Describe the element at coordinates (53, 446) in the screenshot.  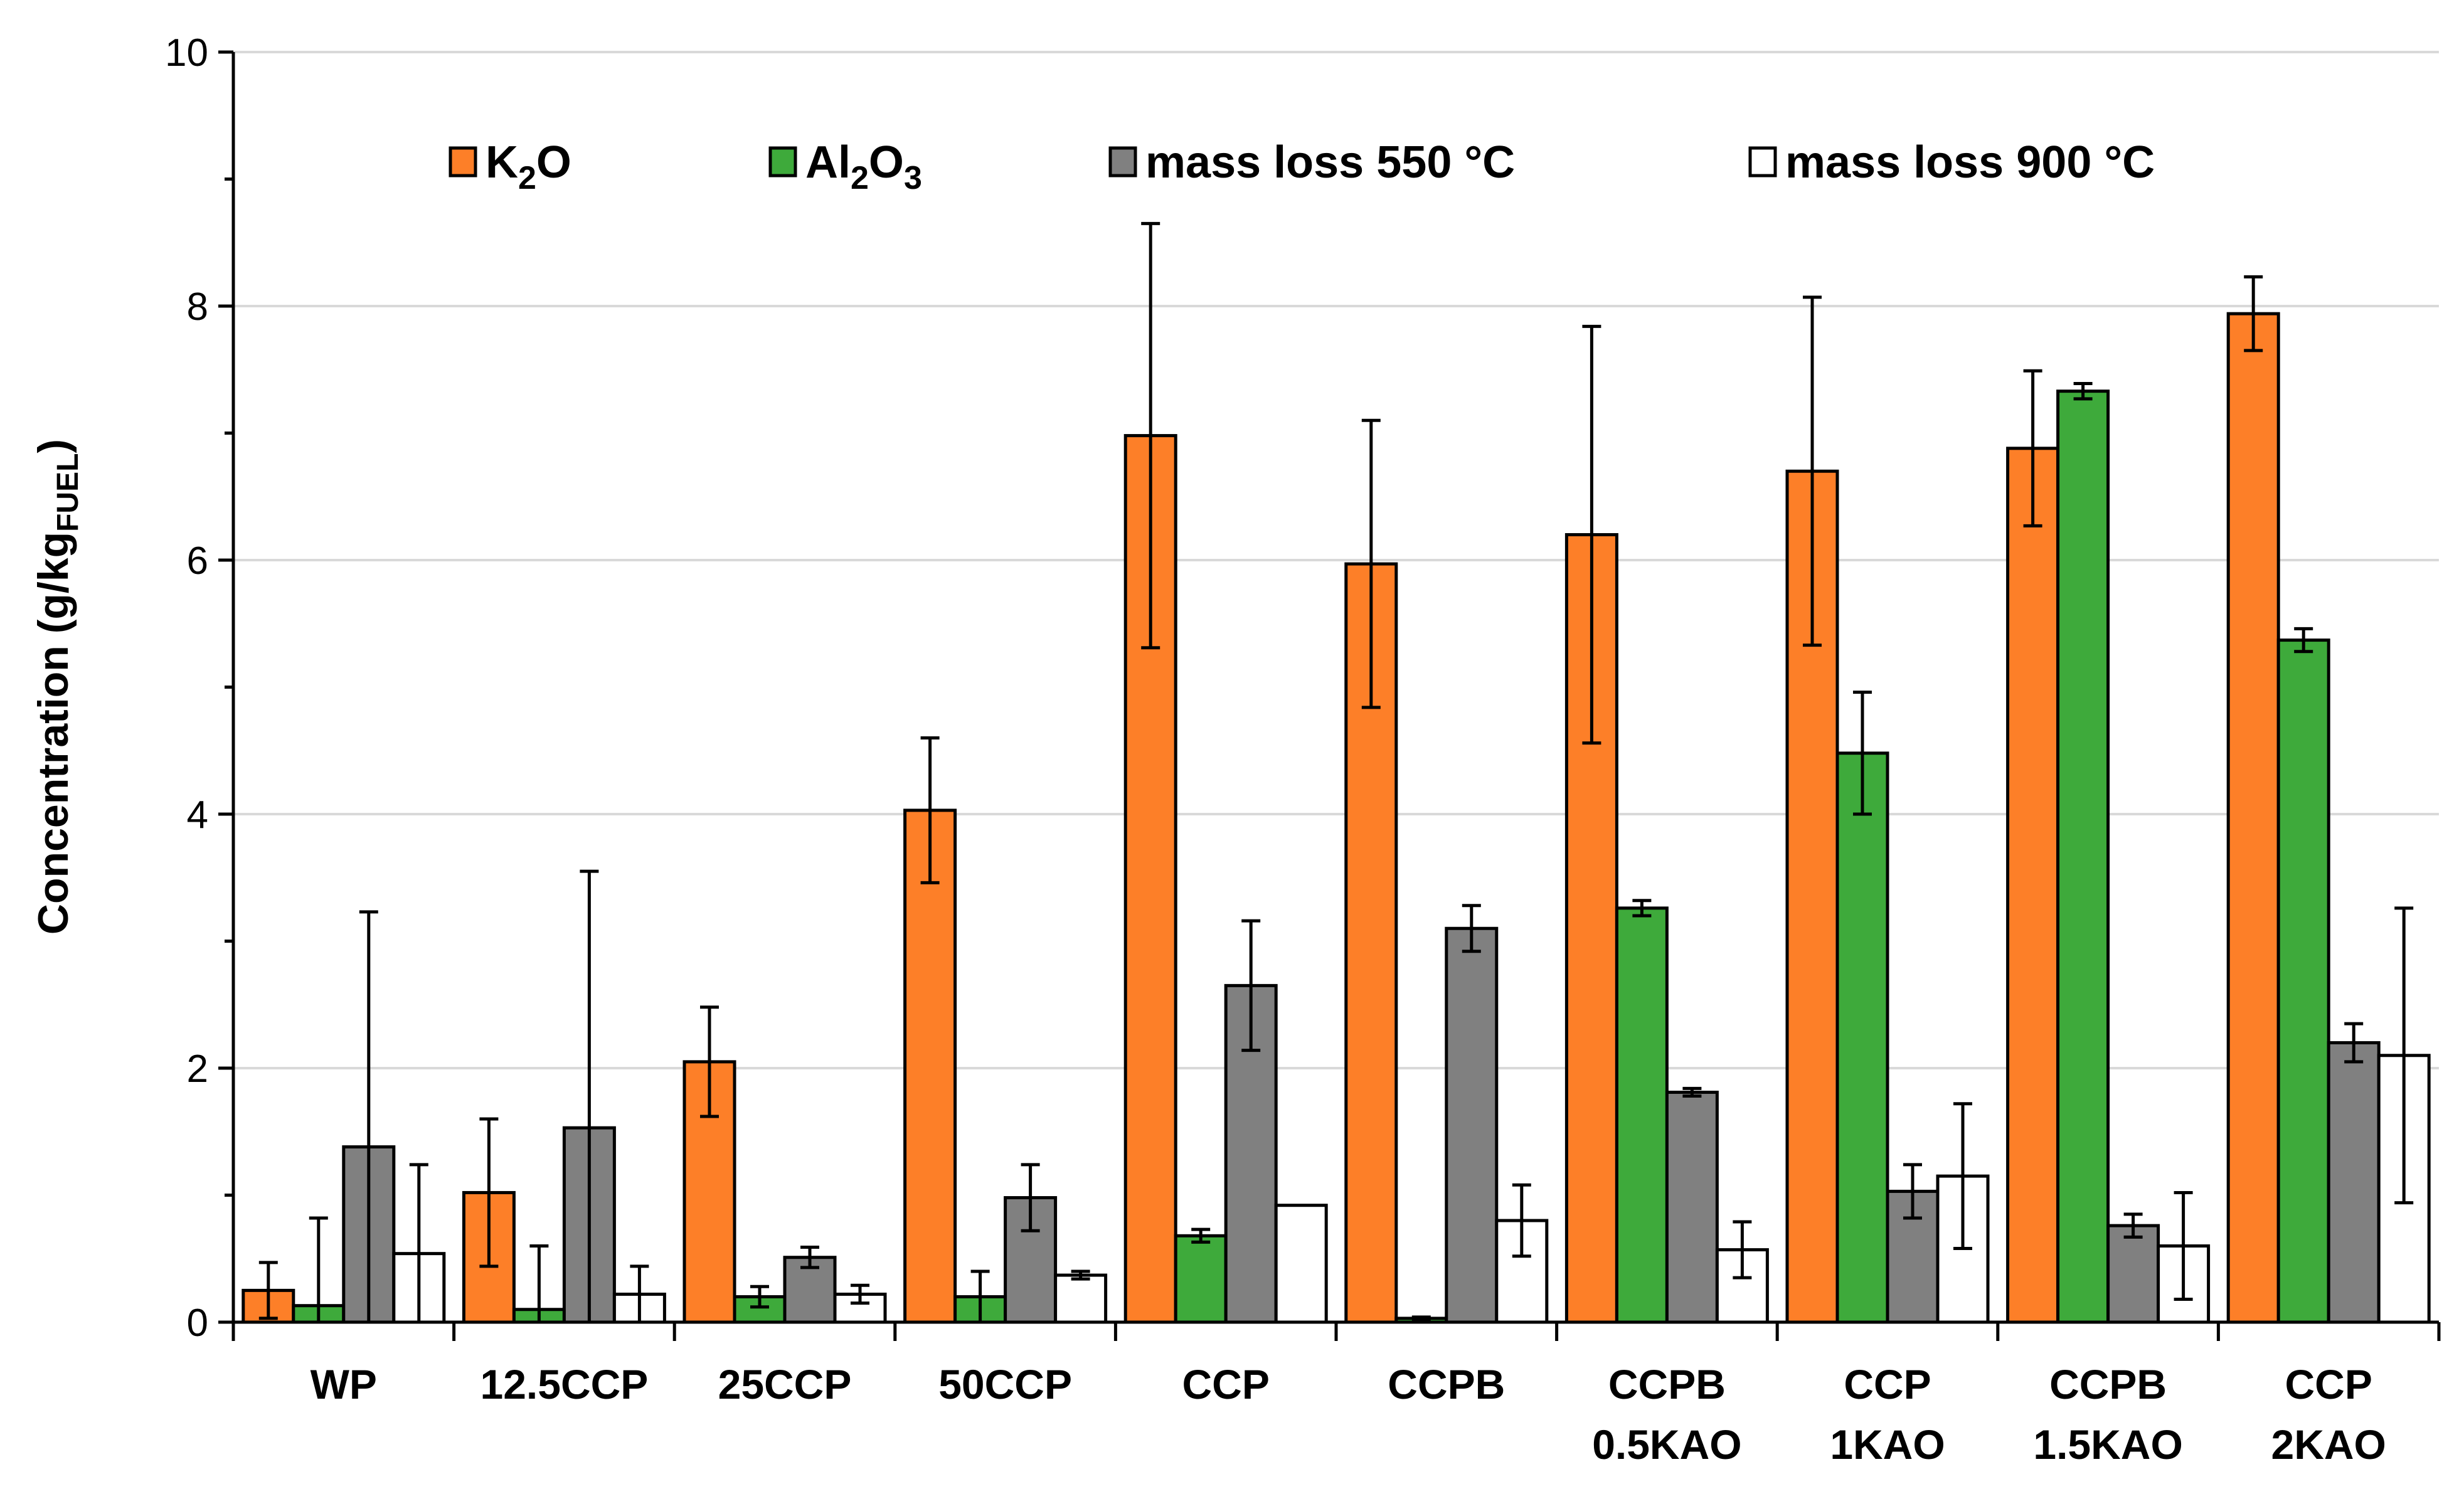
I see `y-axis-label-close: )` at that location.